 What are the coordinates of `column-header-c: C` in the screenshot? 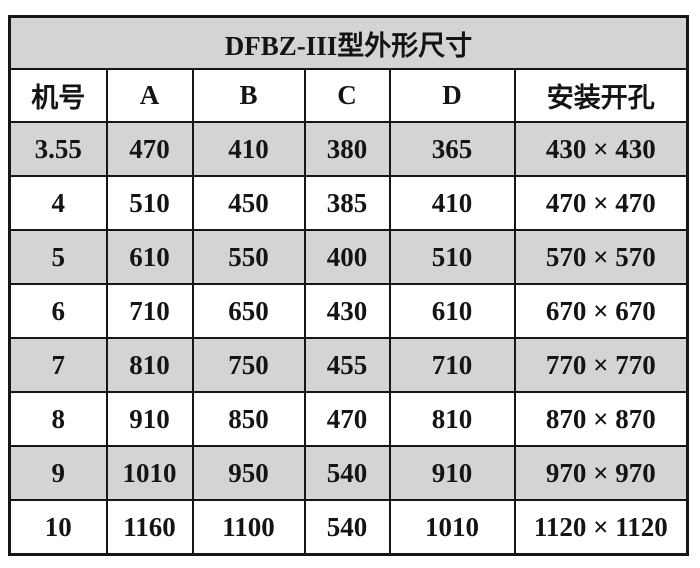 It's located at (347, 95).